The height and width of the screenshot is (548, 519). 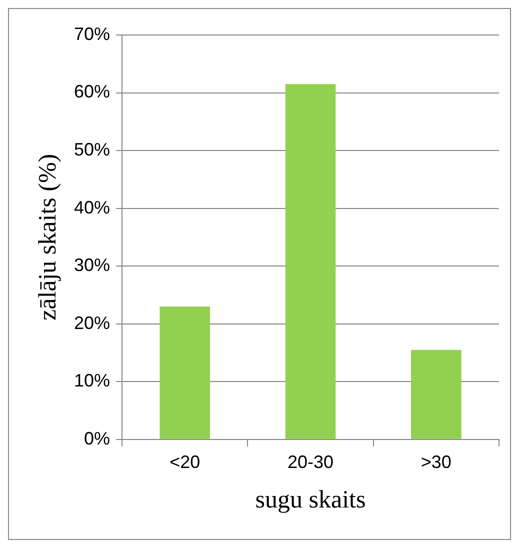 What do you see at coordinates (92, 34) in the screenshot?
I see `y-tick-label: 70%` at bounding box center [92, 34].